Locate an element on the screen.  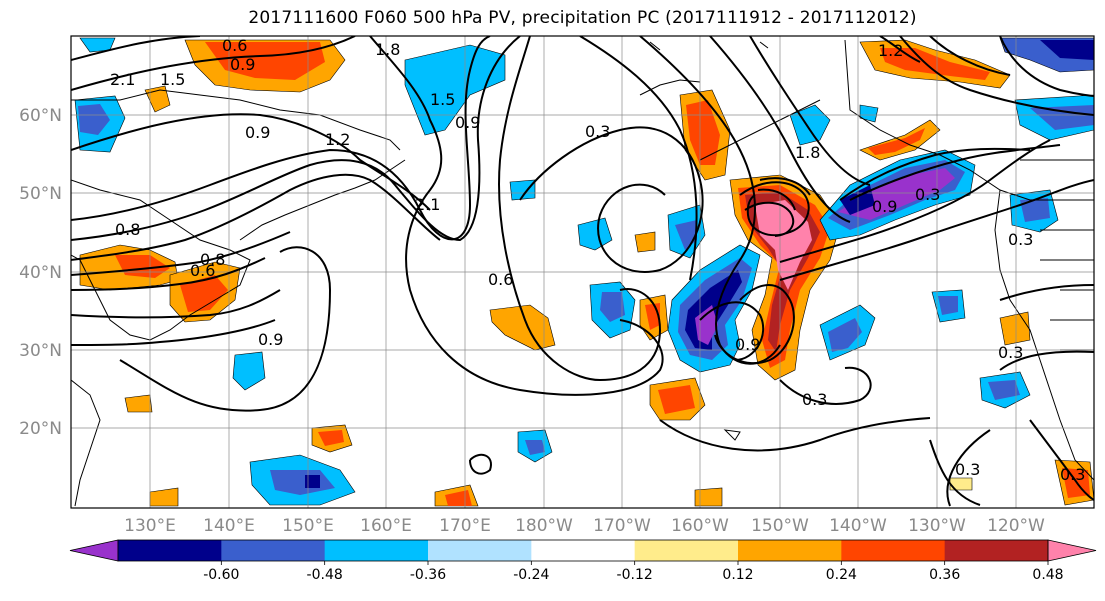
latitude-axis: 60°N 50°N 40°N 30°N 20°N is located at coordinates (40, 272).